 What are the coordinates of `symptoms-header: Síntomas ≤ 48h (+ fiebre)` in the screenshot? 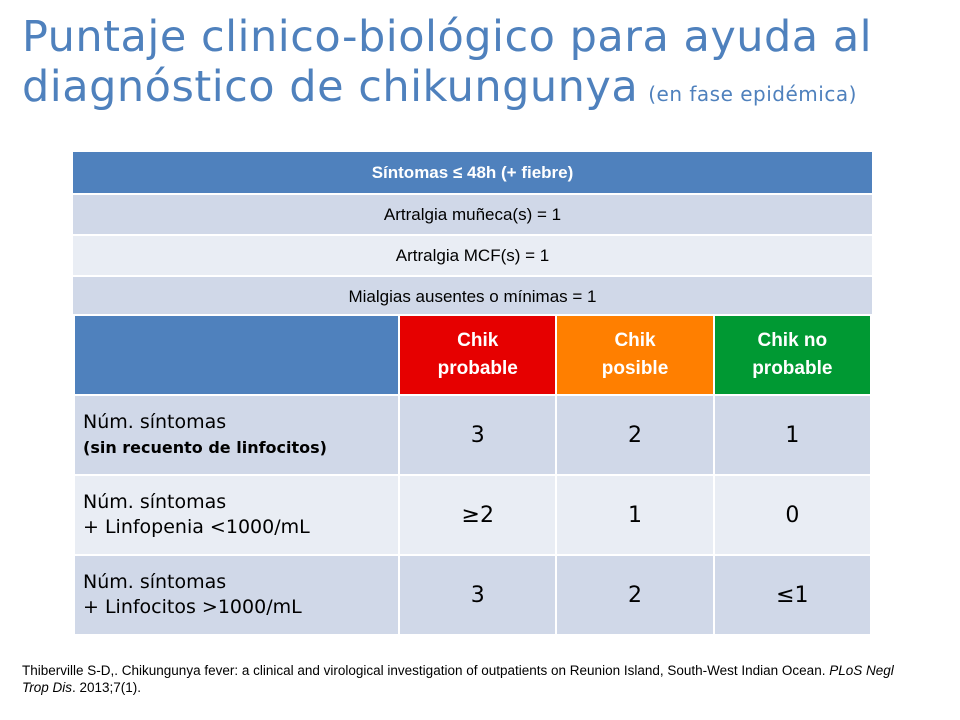 It's located at (472, 173).